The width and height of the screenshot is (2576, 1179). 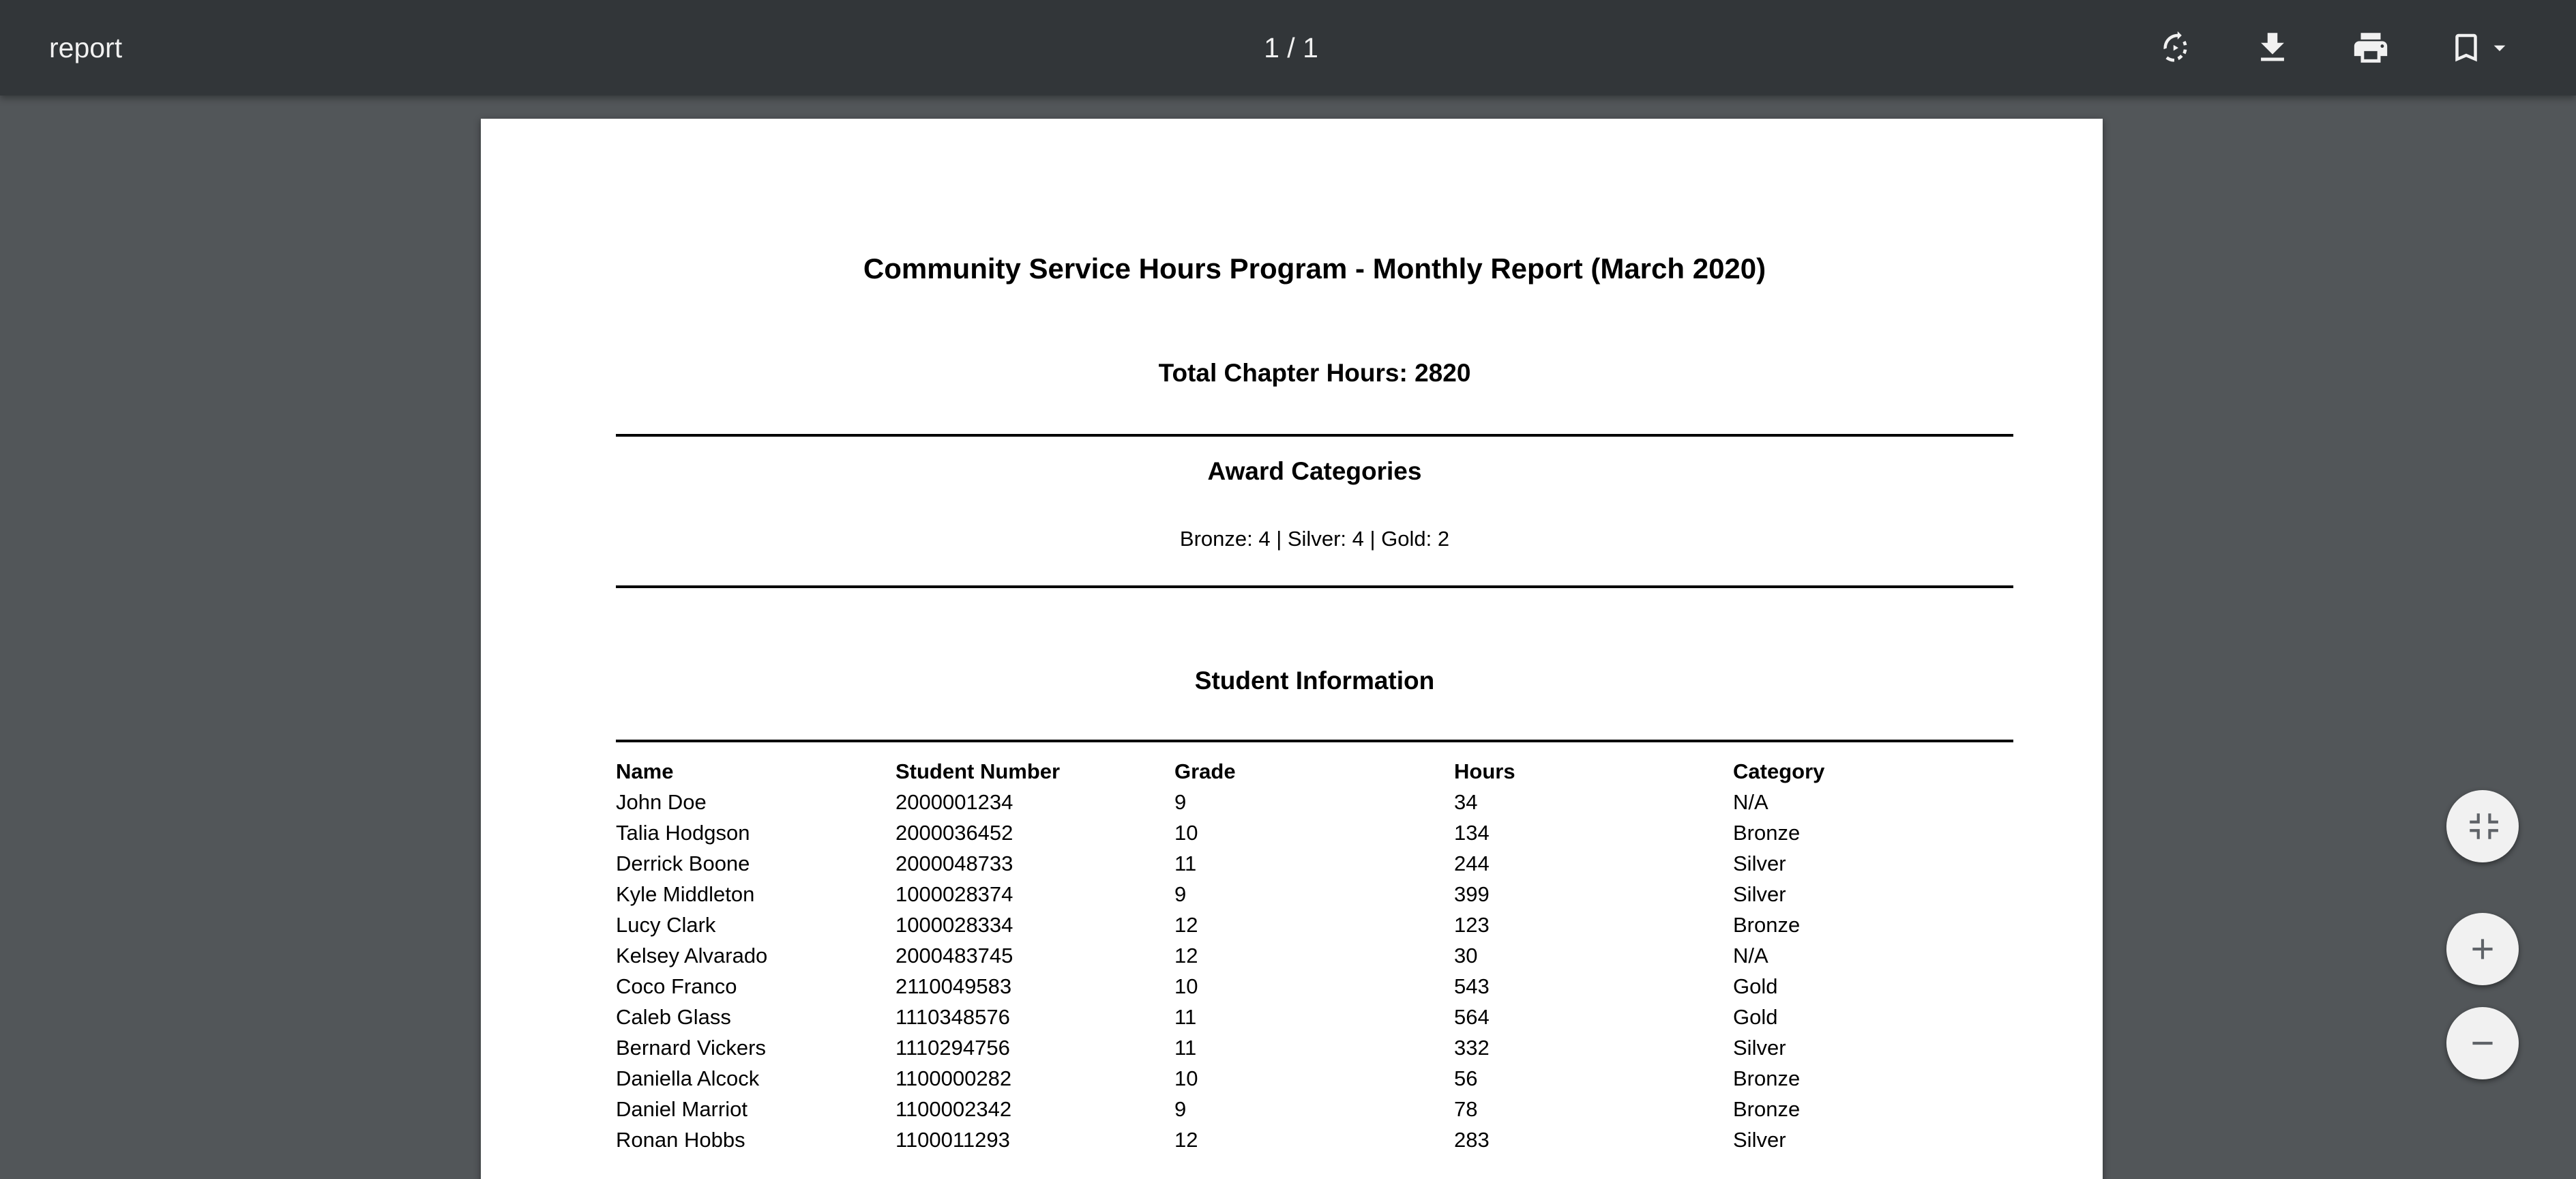 What do you see at coordinates (676, 986) in the screenshot?
I see `cell-name: Coco Franco` at bounding box center [676, 986].